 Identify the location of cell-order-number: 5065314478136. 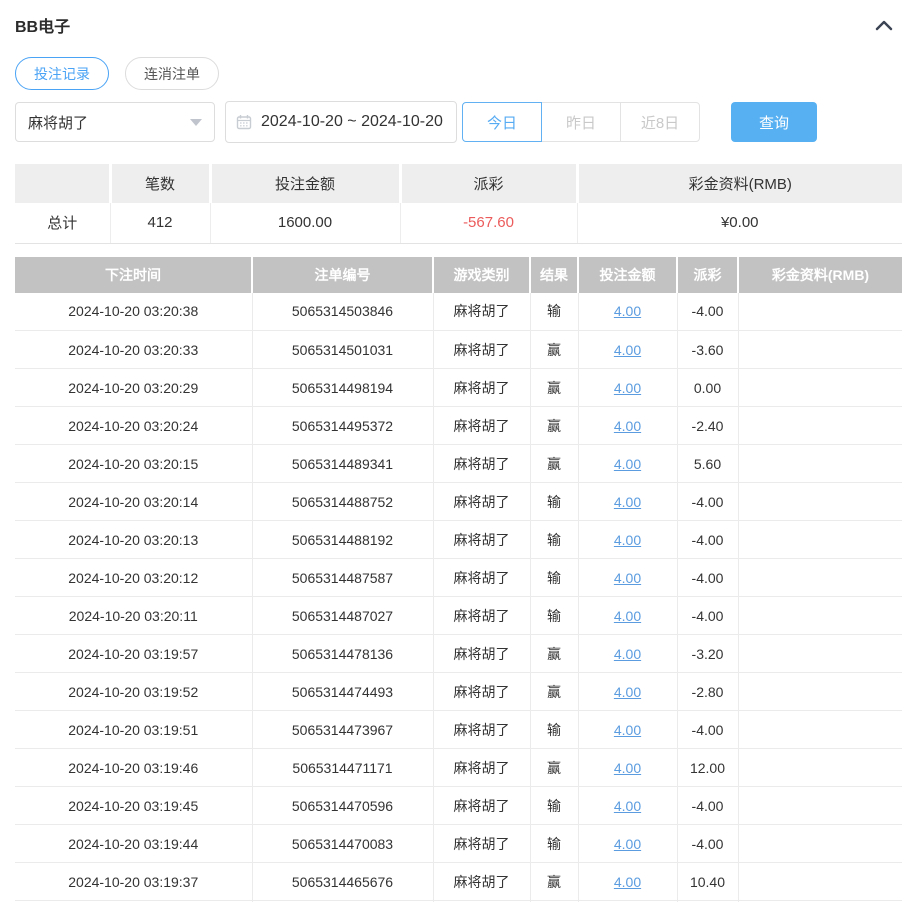
(343, 653).